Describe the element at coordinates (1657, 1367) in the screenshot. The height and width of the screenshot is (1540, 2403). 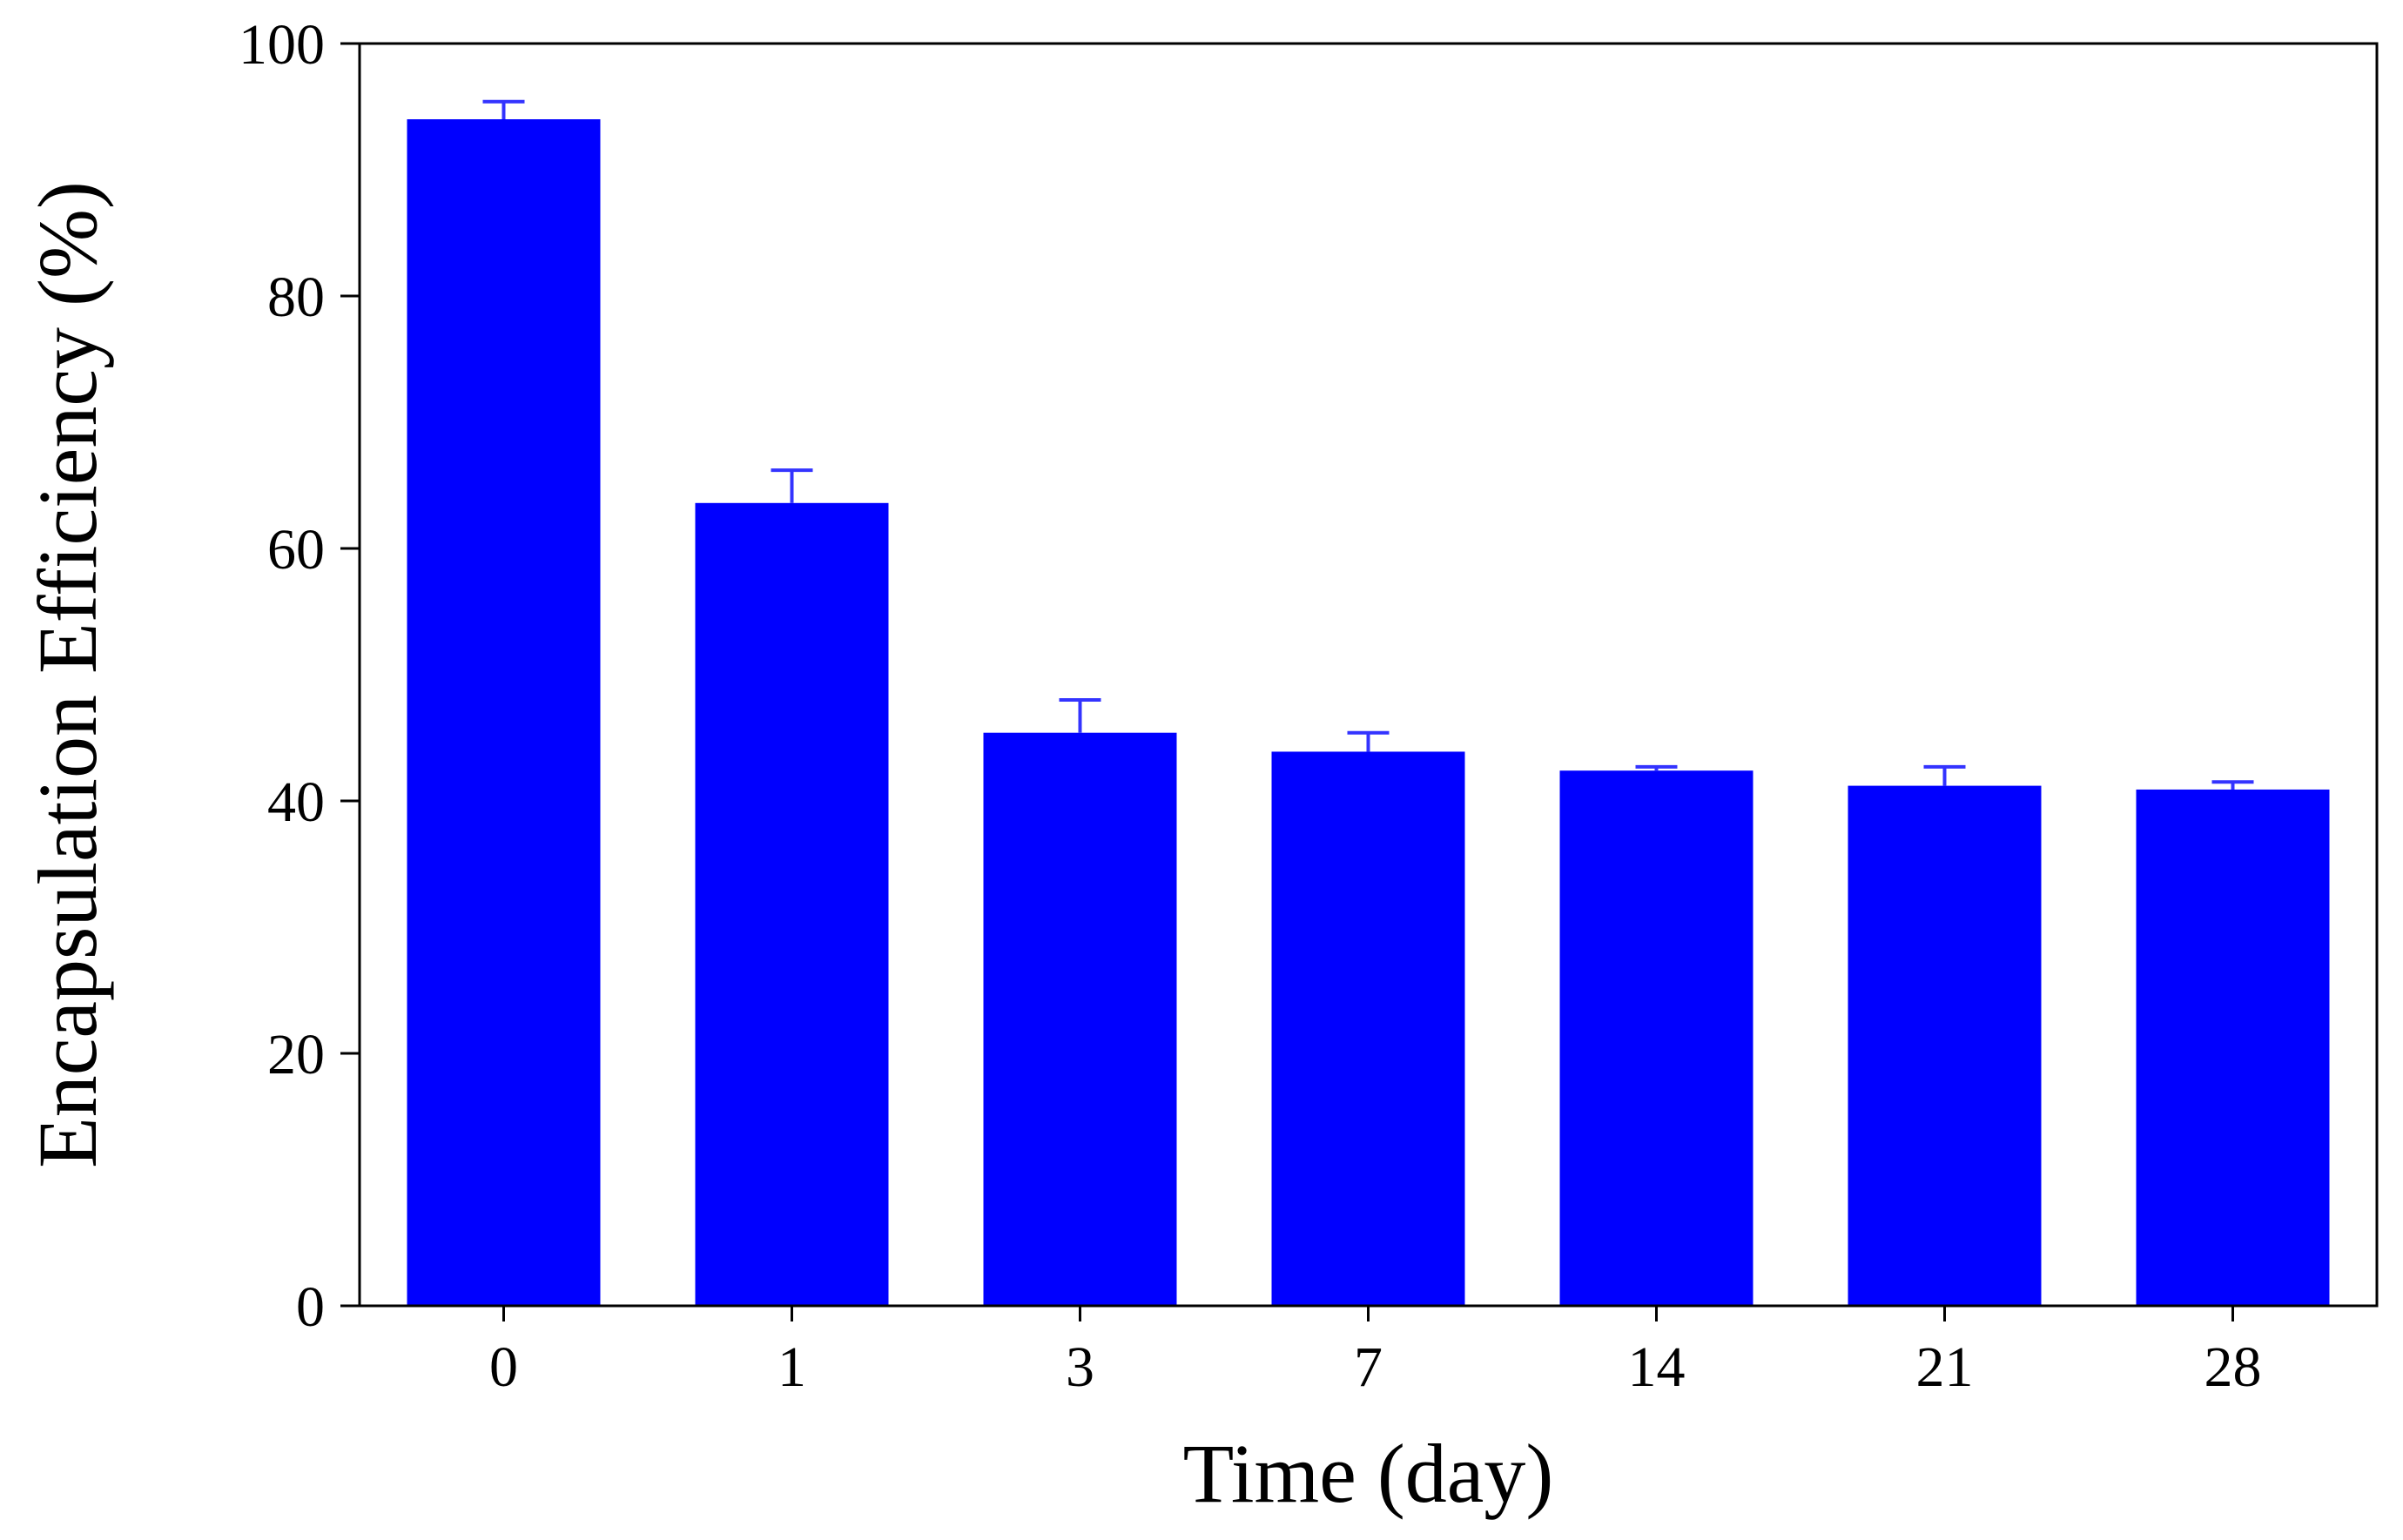
I see `x-tick-label: 14` at that location.